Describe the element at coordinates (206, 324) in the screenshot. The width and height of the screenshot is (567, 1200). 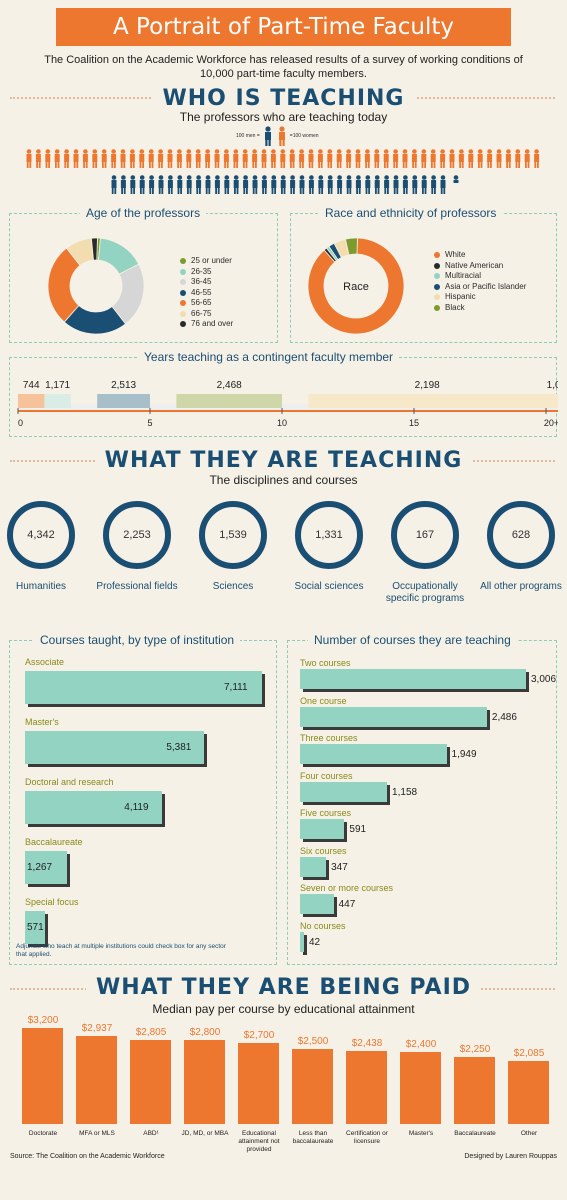
I see `legend-item: 76 and over` at that location.